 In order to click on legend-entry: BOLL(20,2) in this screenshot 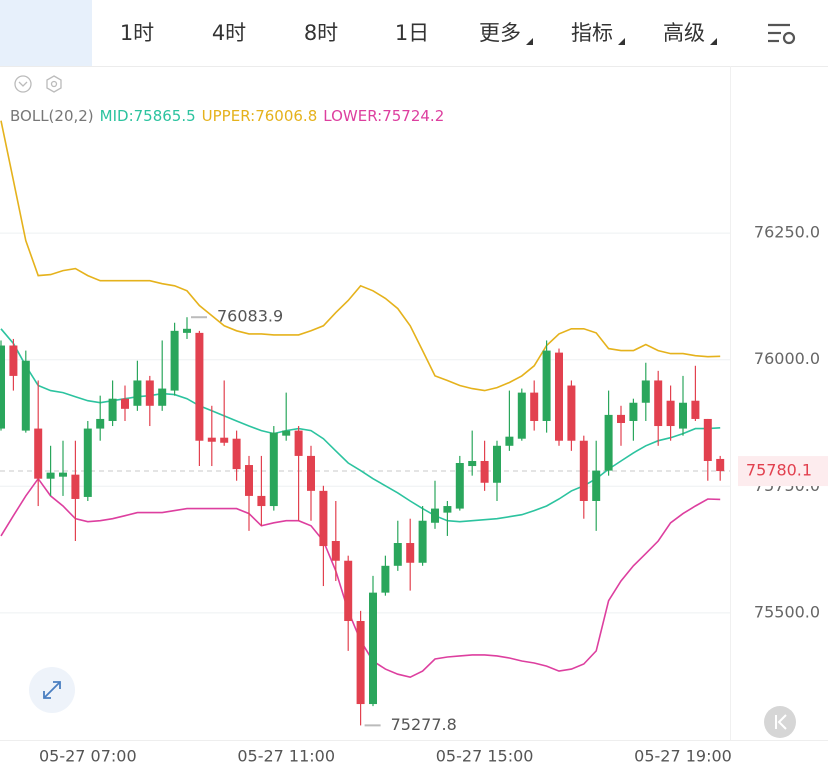, I will do `click(52, 116)`.